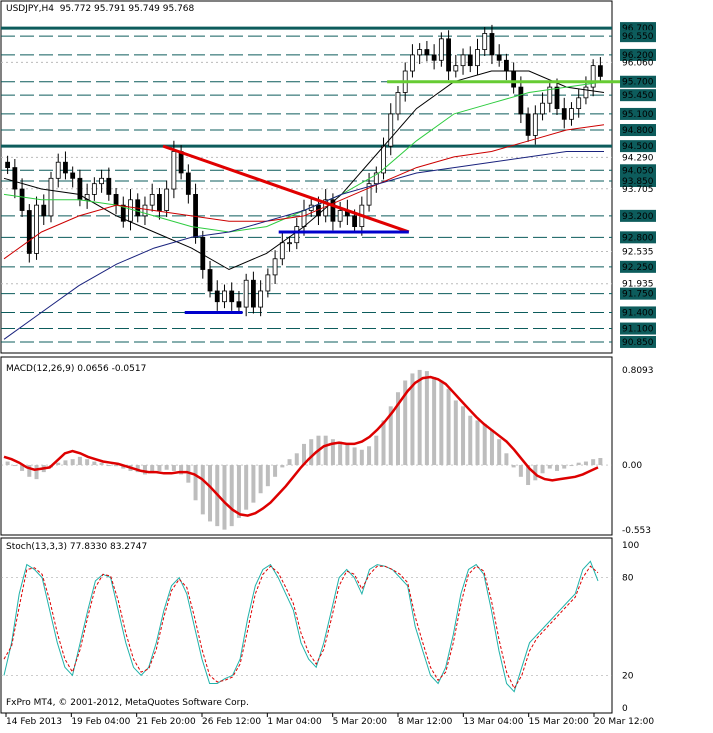  What do you see at coordinates (638, 147) in the screenshot?
I see `price-tick-label: 94.500` at bounding box center [638, 147].